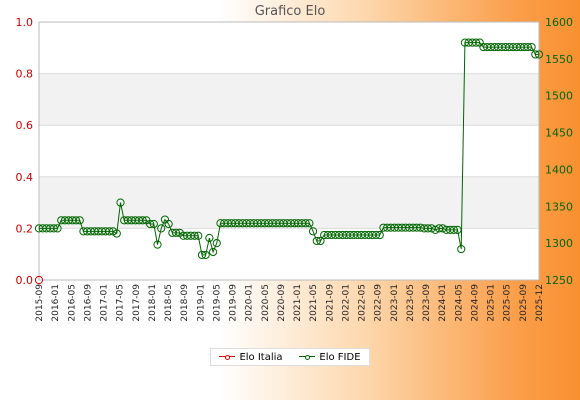 The image size is (580, 400). I want to click on x-tick-label: 2015-09, so click(40, 303).